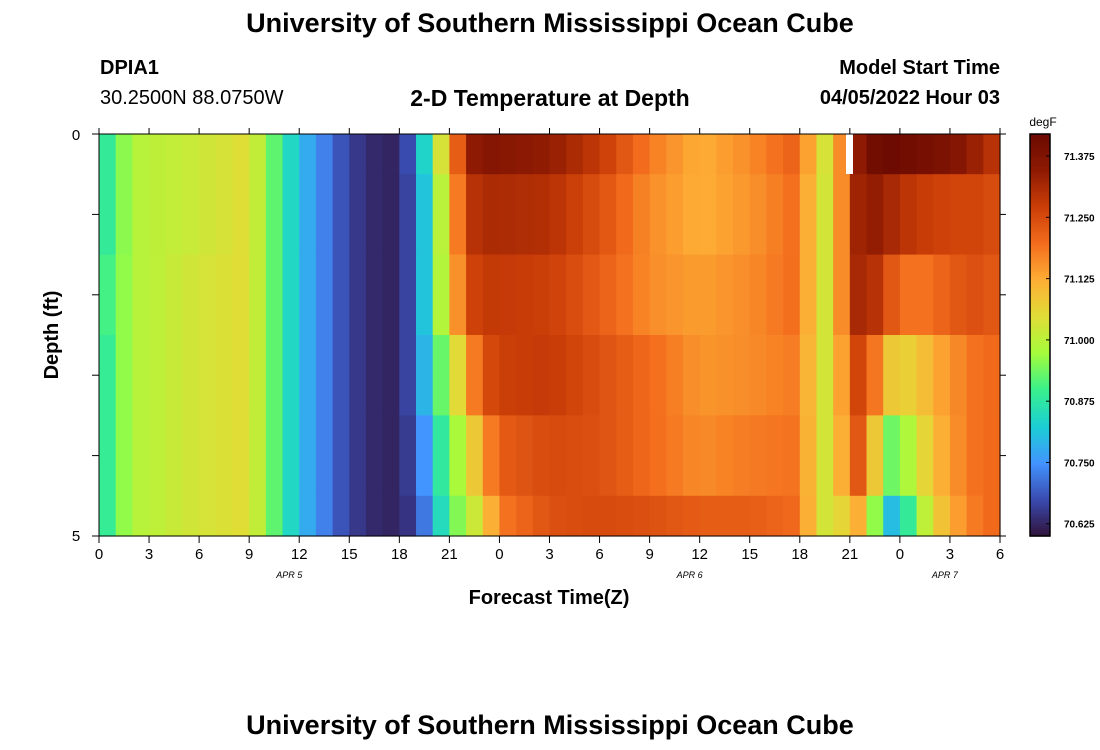  What do you see at coordinates (499, 554) in the screenshot?
I see `x-tick-label: 0` at bounding box center [499, 554].